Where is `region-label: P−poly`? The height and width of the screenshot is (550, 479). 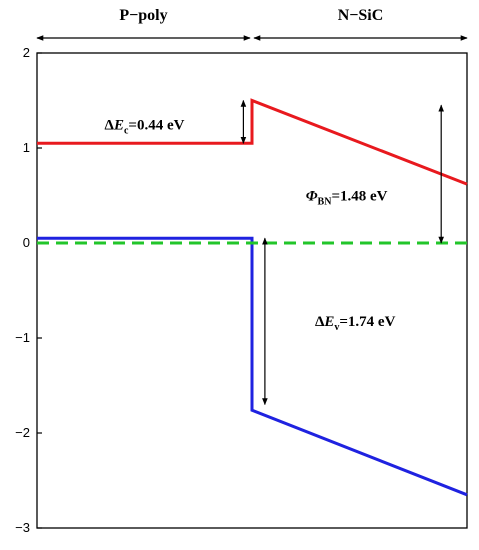 region-label: P−poly is located at coordinates (143, 15).